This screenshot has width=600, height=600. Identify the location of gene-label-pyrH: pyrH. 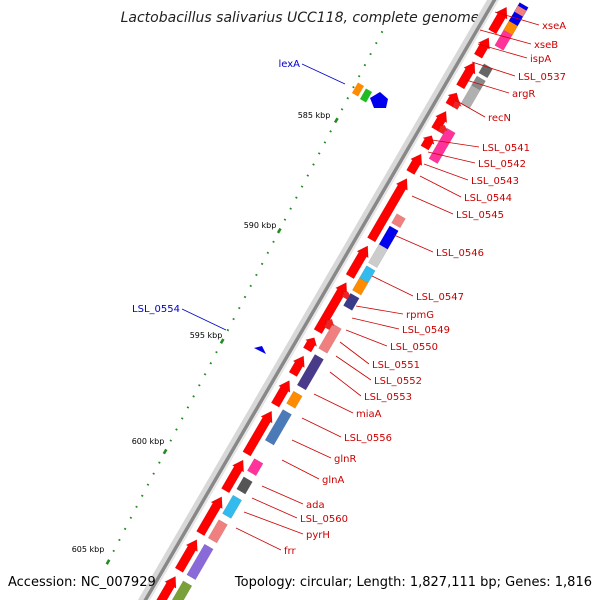
(318, 535).